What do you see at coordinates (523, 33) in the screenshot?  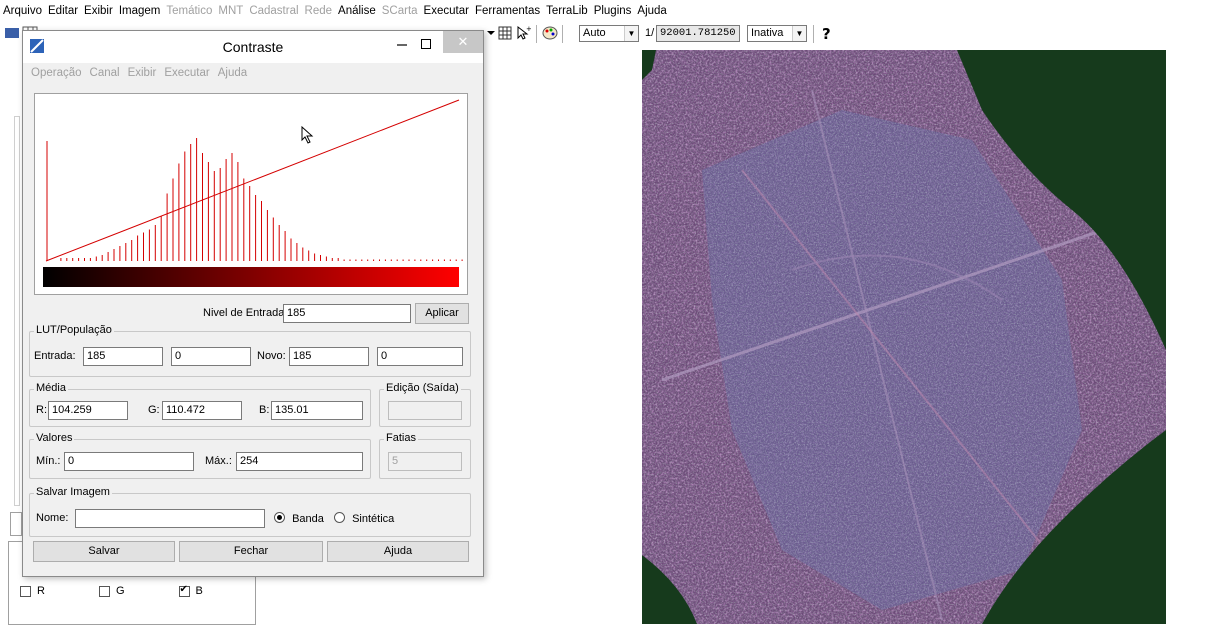 I see `pointer-plus-icon: +` at bounding box center [523, 33].